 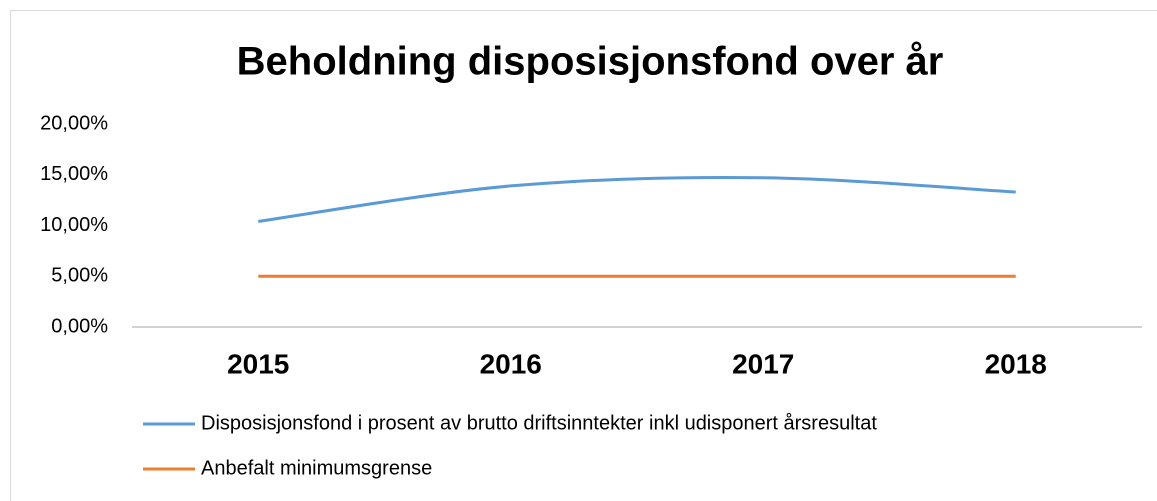 I want to click on series-line, so click(x=637, y=199).